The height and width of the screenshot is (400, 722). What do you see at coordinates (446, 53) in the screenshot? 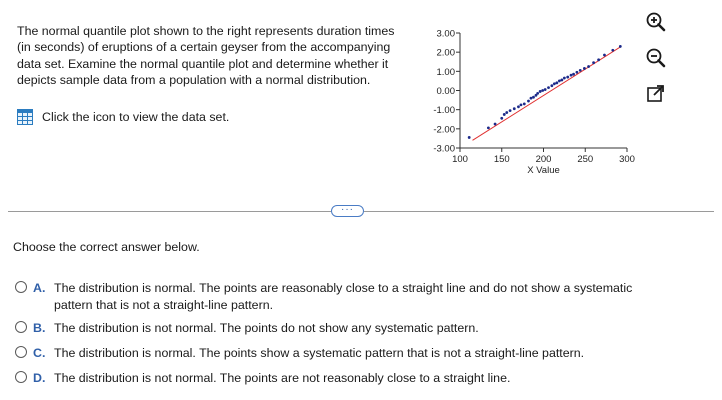
I see `y-tick-label: 2.00` at bounding box center [446, 53].